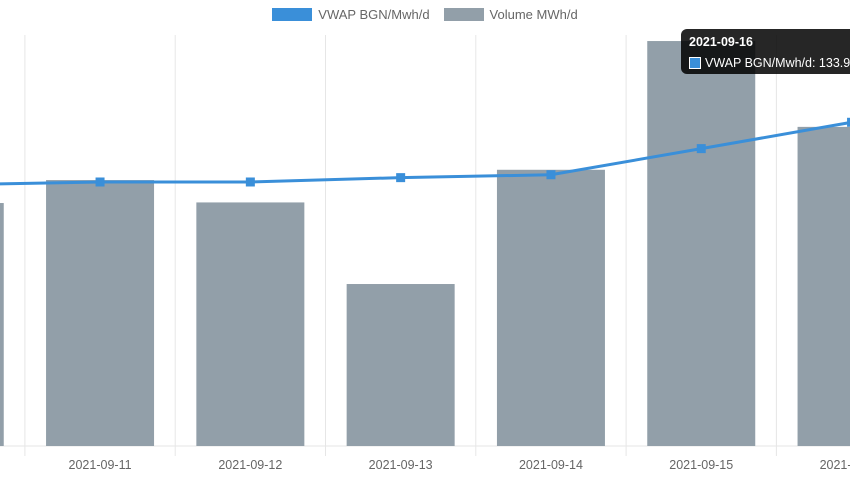 Image resolution: width=850 pixels, height=480 pixels. Describe the element at coordinates (533, 14) in the screenshot. I see `legend-label-volume: Volume MWh/d` at that location.